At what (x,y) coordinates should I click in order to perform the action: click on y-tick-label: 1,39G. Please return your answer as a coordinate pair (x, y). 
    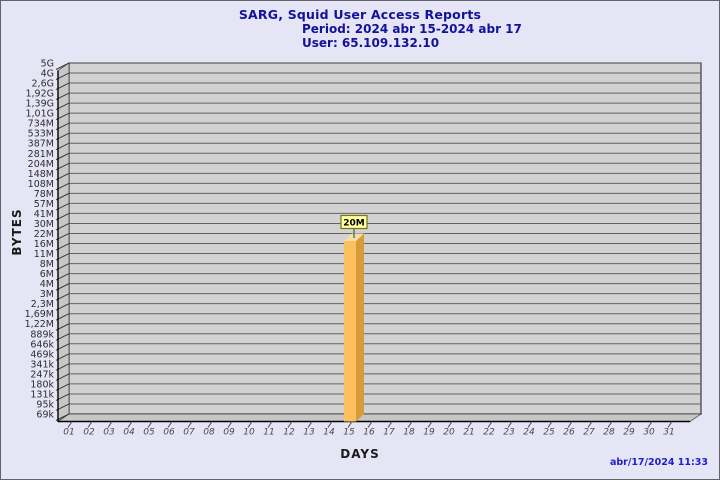
    Looking at the image, I should click on (39, 104).